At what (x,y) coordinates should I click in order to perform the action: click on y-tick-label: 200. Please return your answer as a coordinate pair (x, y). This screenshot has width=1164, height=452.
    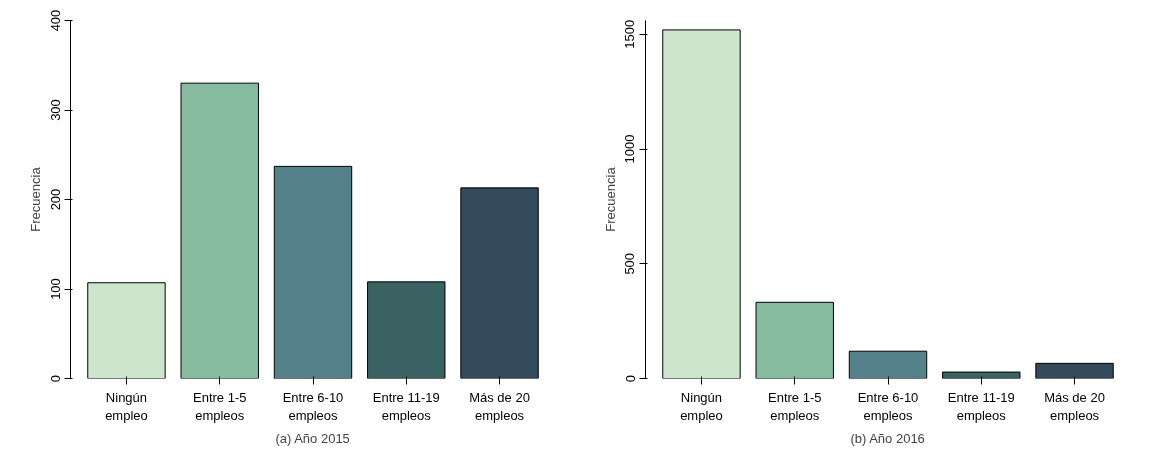
    Looking at the image, I should click on (55, 199).